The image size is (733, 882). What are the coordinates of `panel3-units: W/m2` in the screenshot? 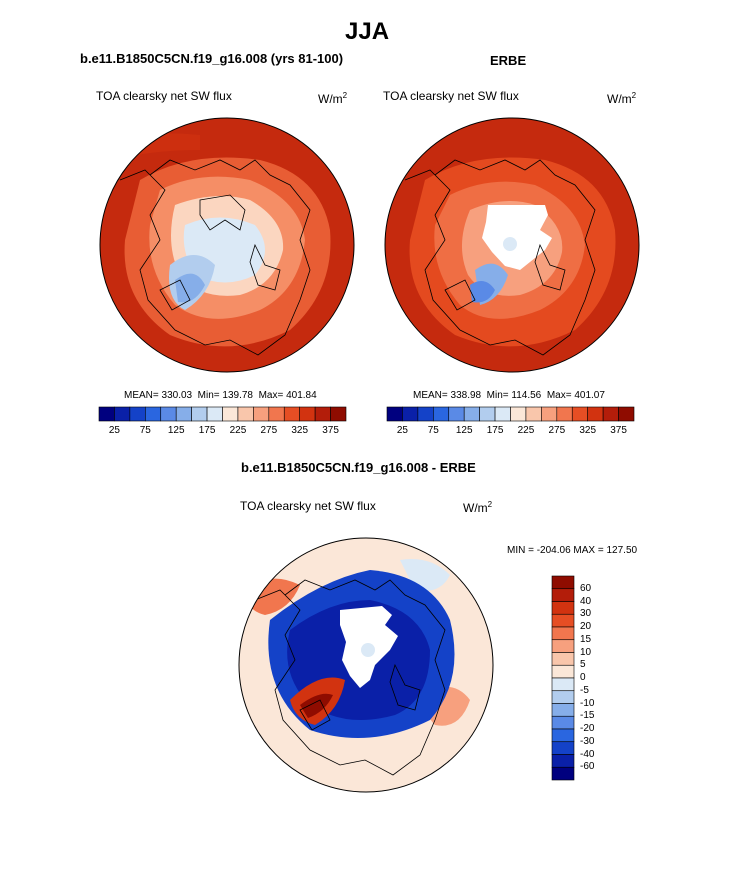 It's located at (477, 507).